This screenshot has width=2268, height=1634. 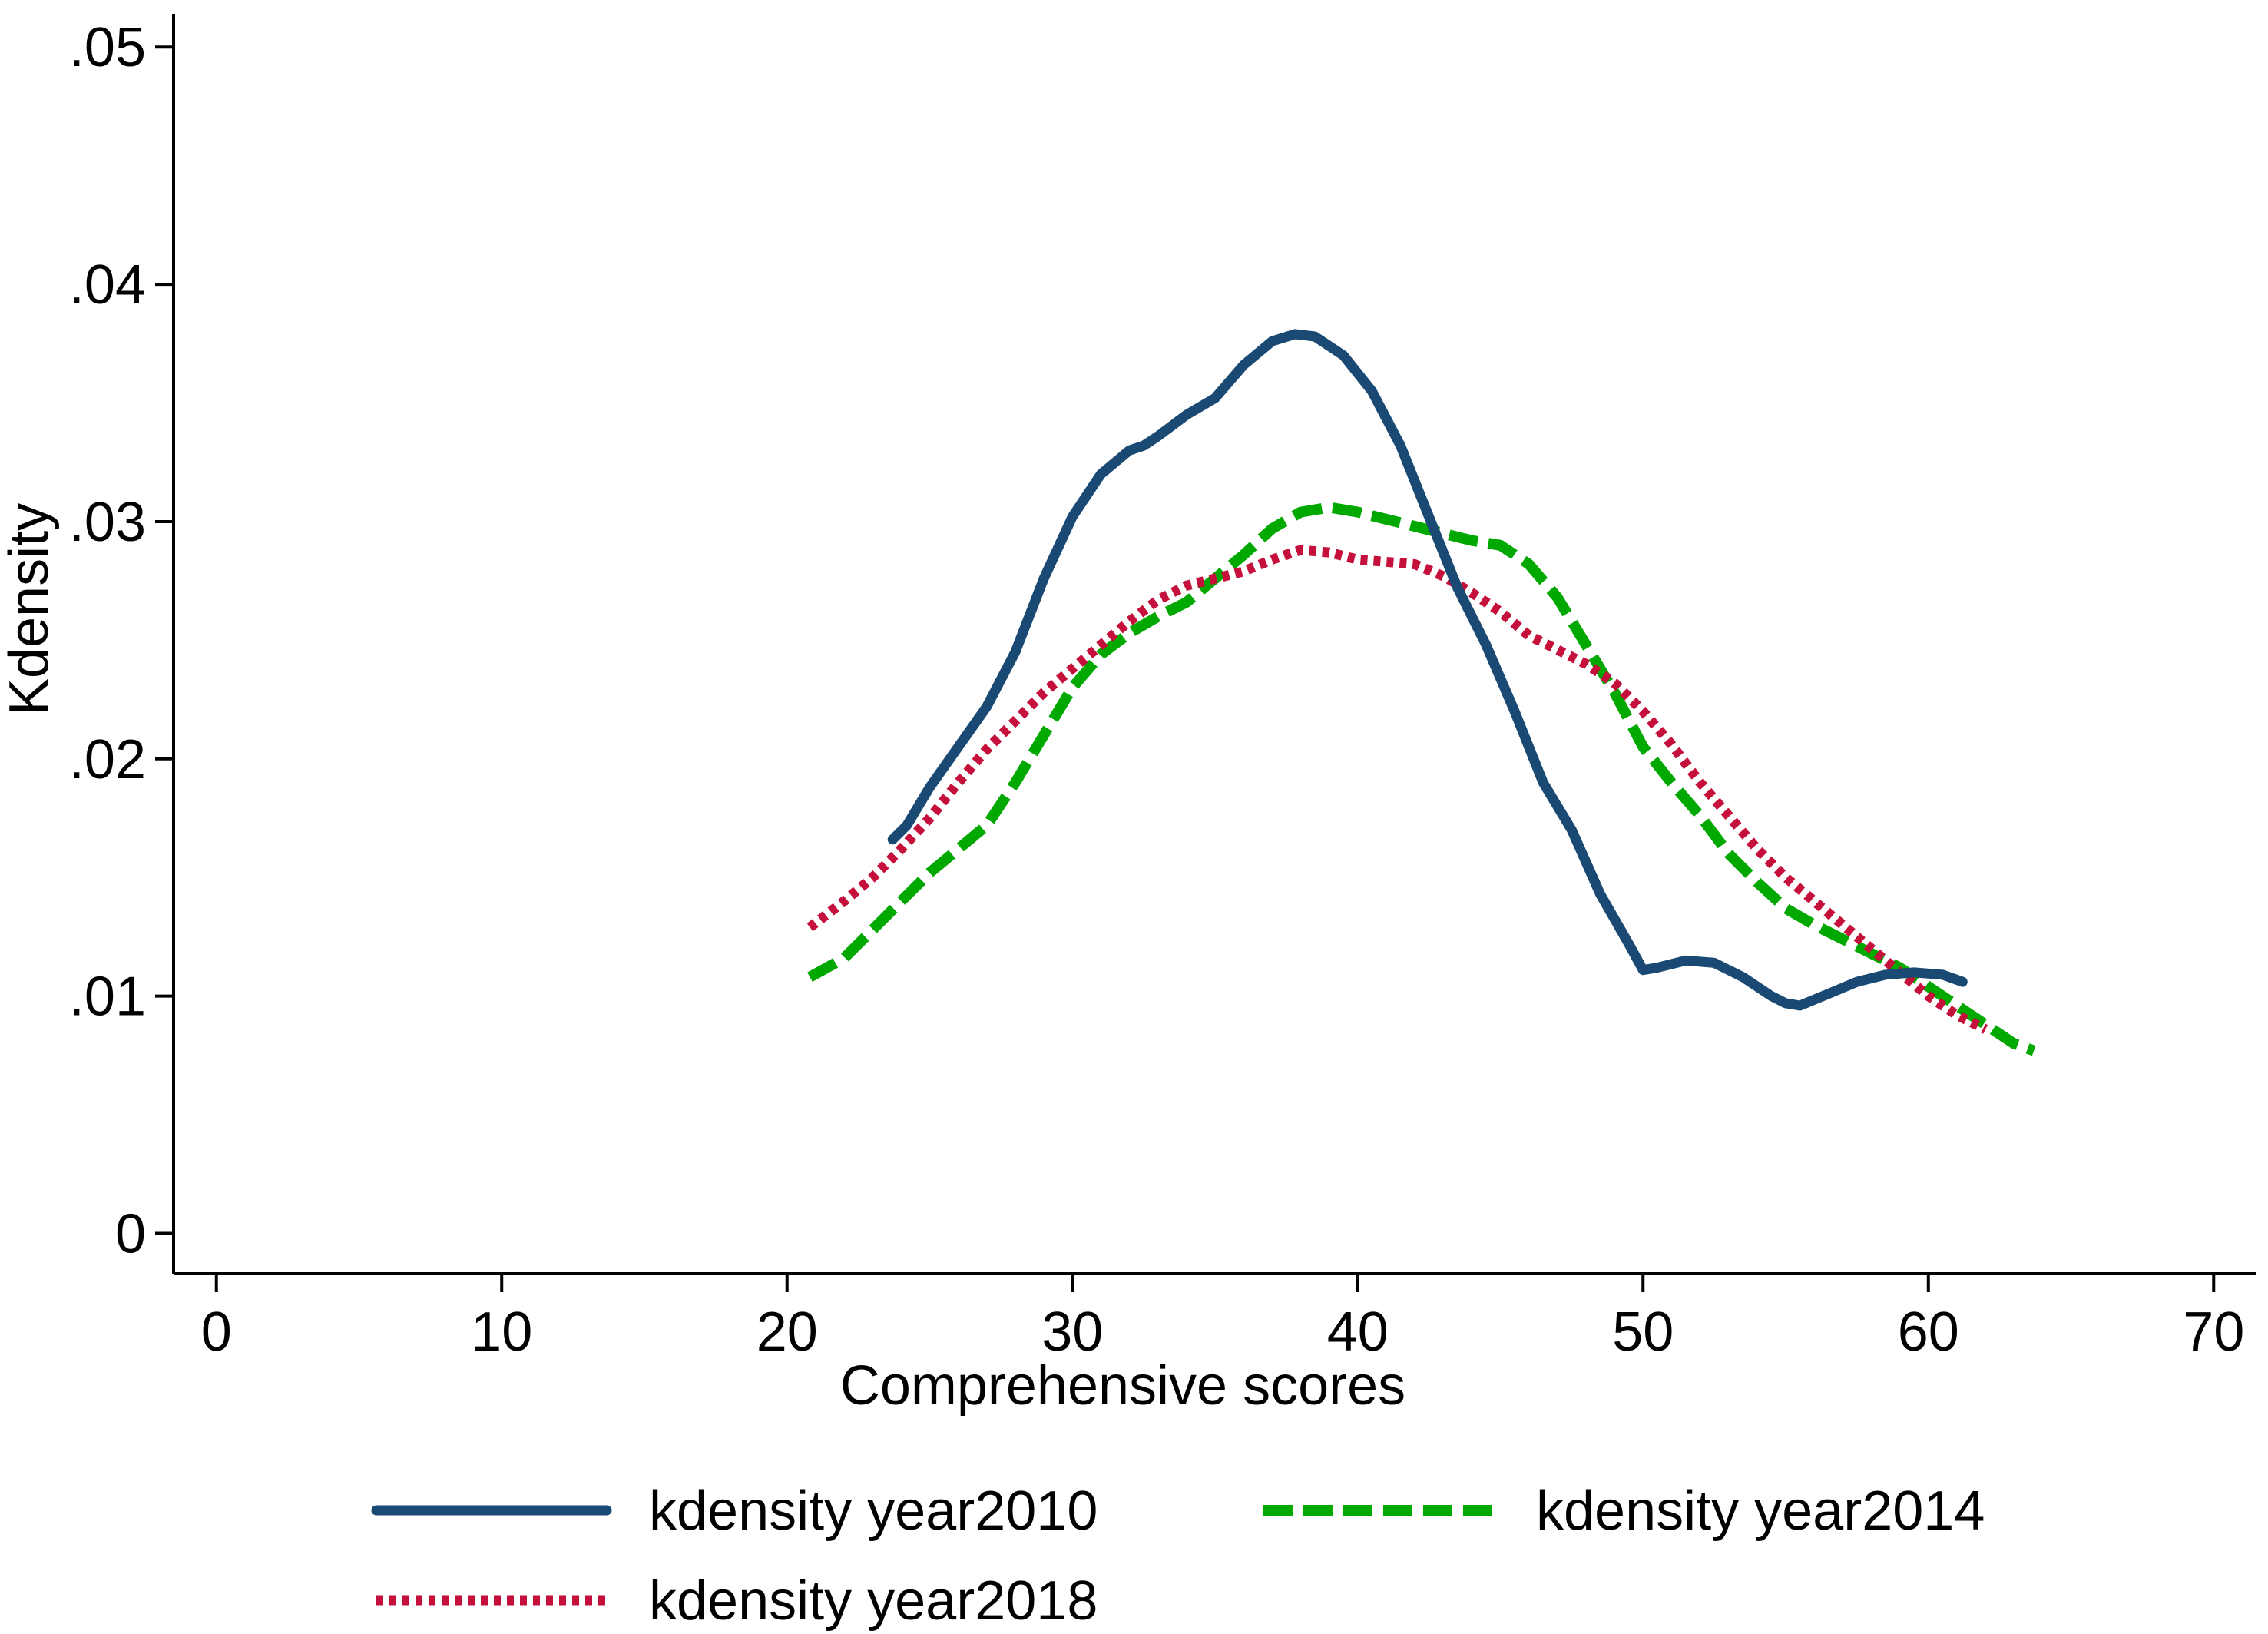 I want to click on y-axis-title: Kdensity, so click(x=30, y=609).